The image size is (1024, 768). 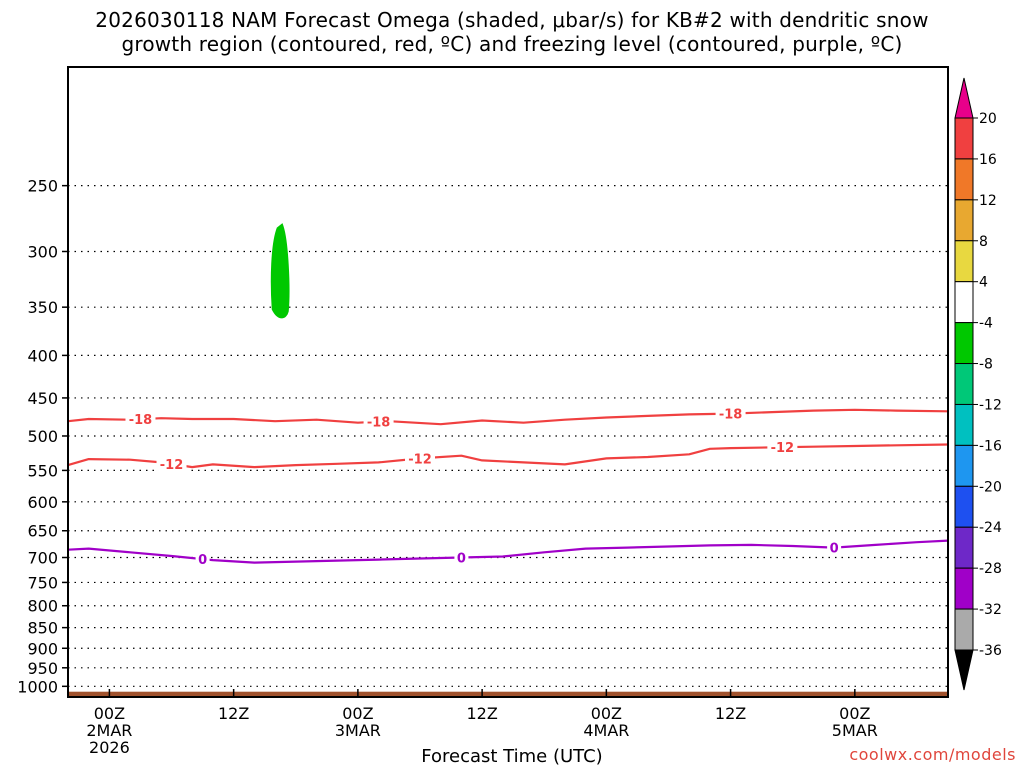 I want to click on x-tick-label-2-1: 3MAR, so click(x=358, y=730).